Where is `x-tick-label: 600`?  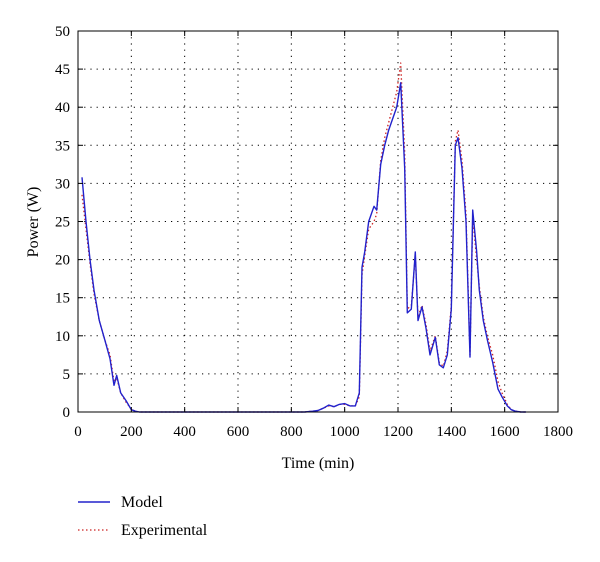
x-tick-label: 600 is located at coordinates (238, 432).